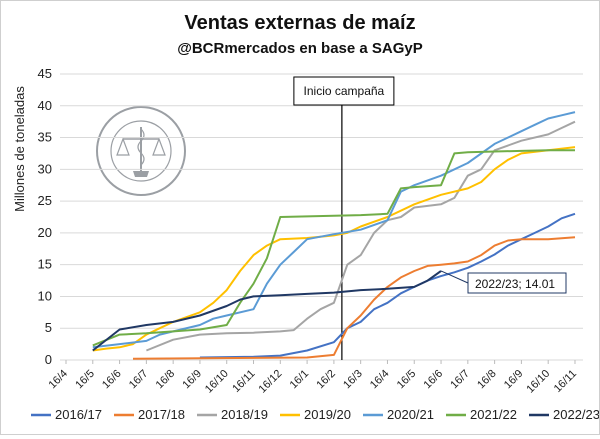 Image resolution: width=600 pixels, height=439 pixels. Describe the element at coordinates (45, 232) in the screenshot. I see `y-tick-label: 20` at that location.